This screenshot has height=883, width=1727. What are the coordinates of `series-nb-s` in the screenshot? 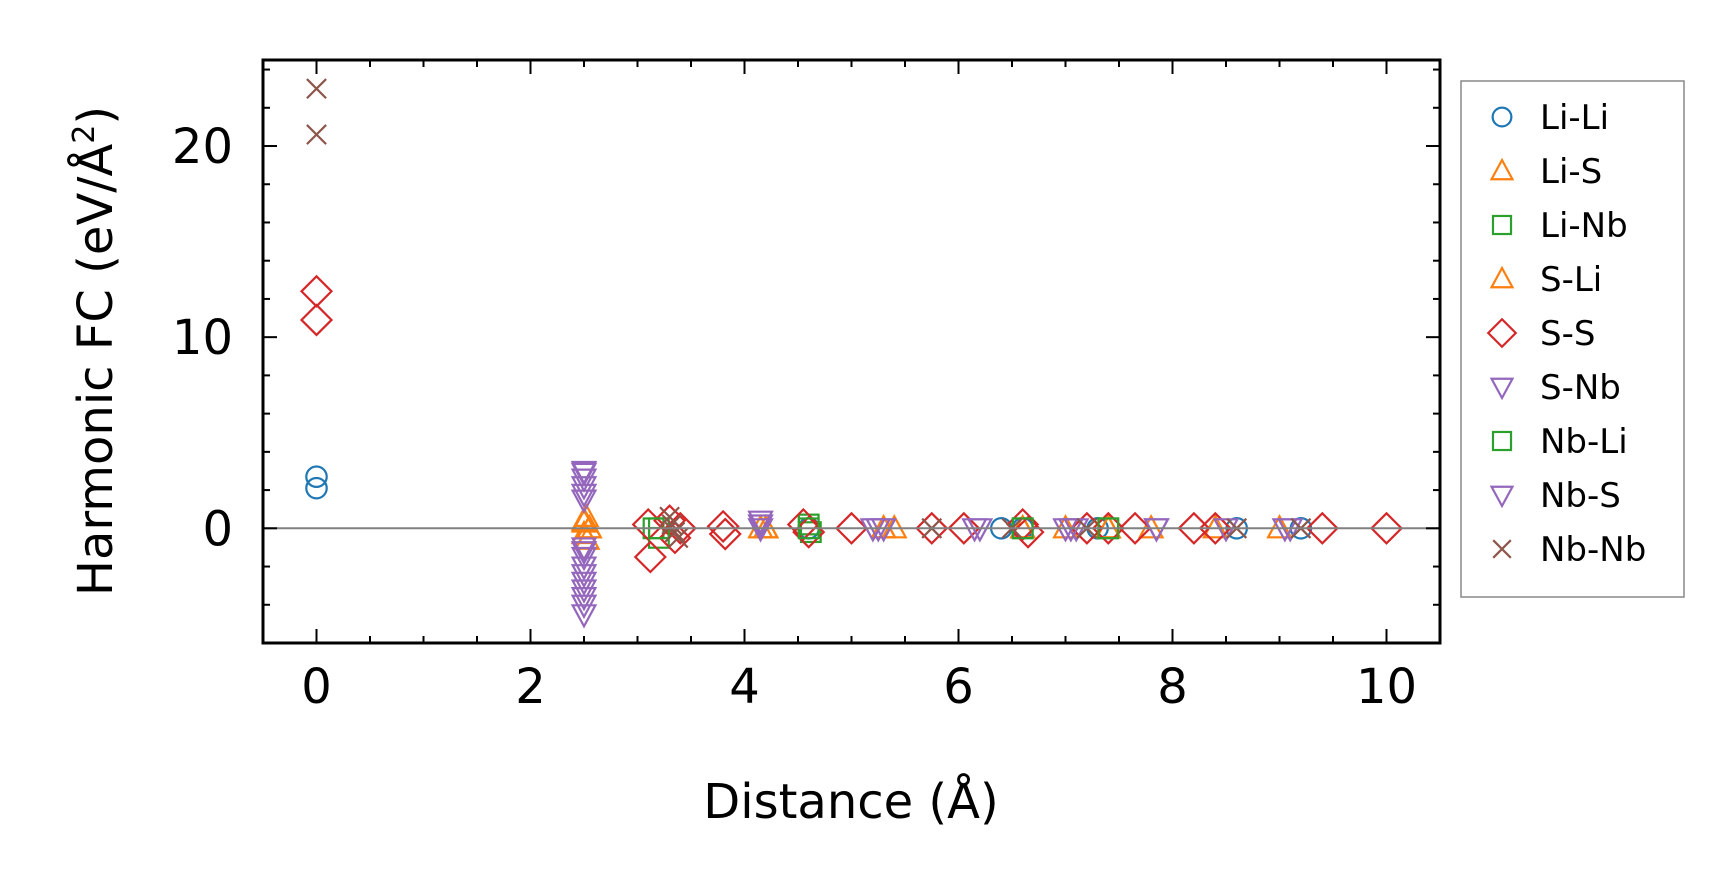 It's located at (937, 502).